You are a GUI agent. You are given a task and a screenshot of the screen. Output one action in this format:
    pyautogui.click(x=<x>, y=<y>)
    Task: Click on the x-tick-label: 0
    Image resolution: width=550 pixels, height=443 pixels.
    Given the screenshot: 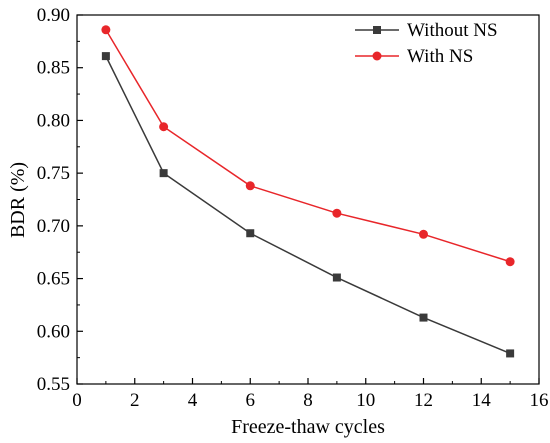 What is the action you would take?
    pyautogui.click(x=77, y=400)
    